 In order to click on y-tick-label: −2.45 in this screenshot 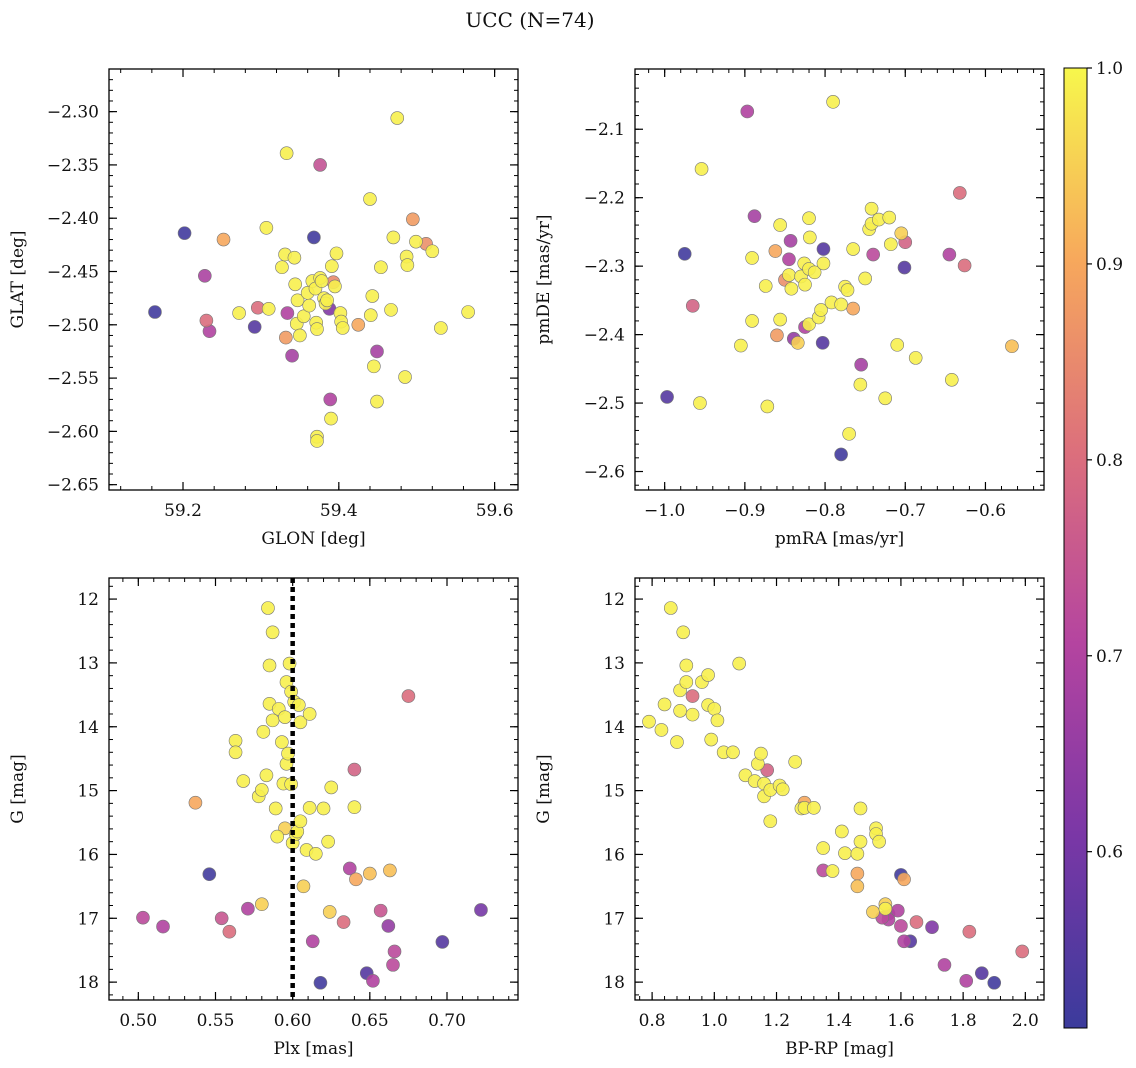, I will do `click(73, 273)`.